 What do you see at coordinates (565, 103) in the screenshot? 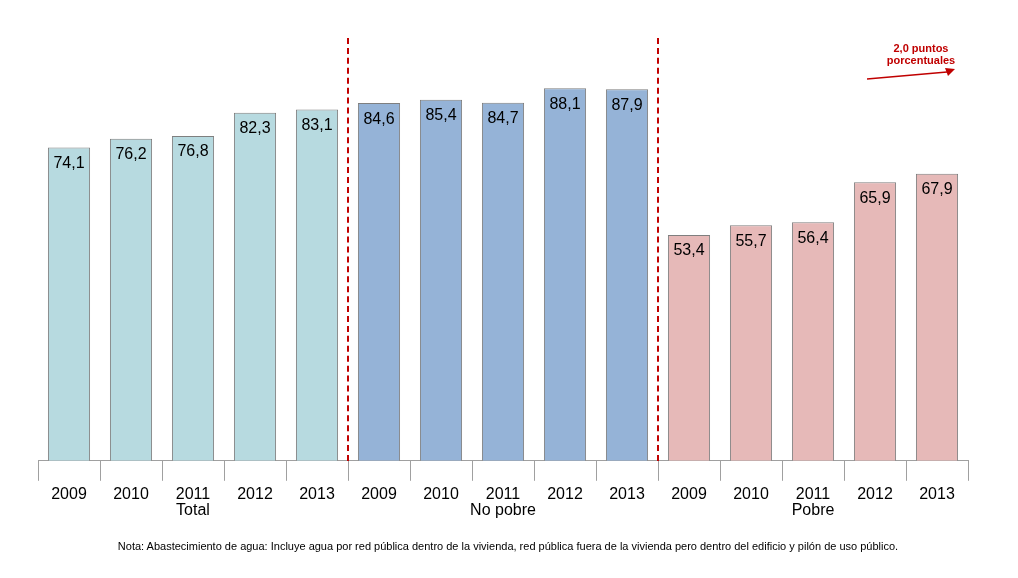
I see `data-label: 88,1` at bounding box center [565, 103].